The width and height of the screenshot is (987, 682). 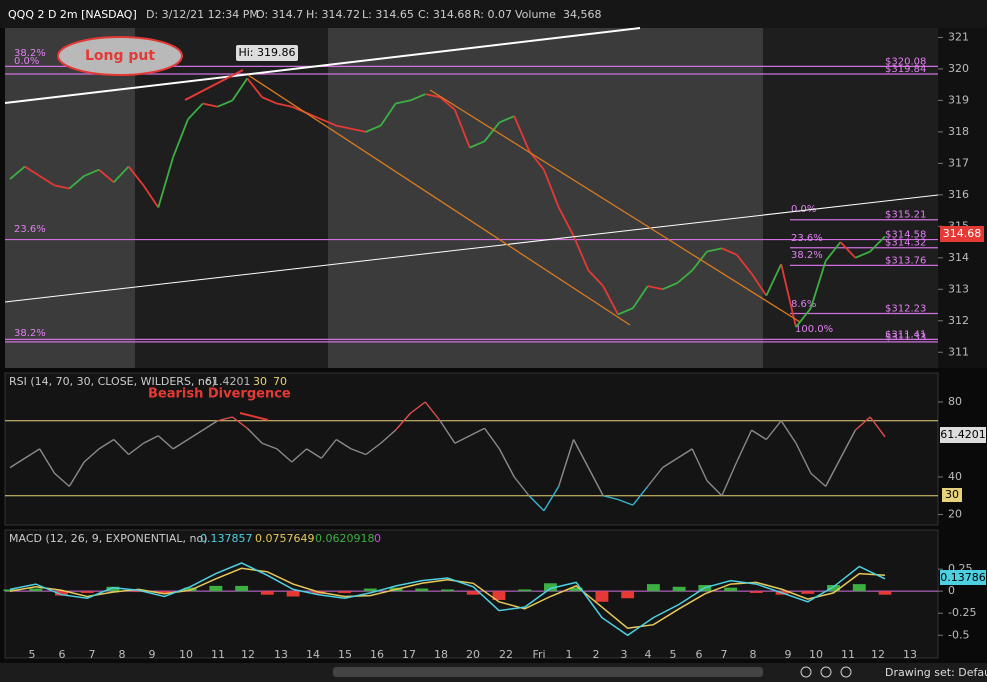 What do you see at coordinates (219, 394) in the screenshot?
I see `annotation: Bearish Divergence` at bounding box center [219, 394].